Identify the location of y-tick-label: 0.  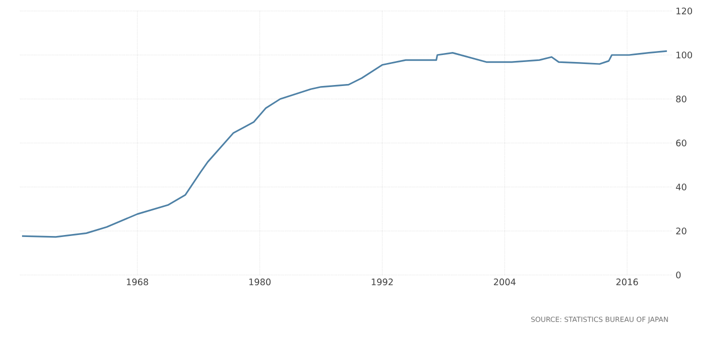
(678, 275).